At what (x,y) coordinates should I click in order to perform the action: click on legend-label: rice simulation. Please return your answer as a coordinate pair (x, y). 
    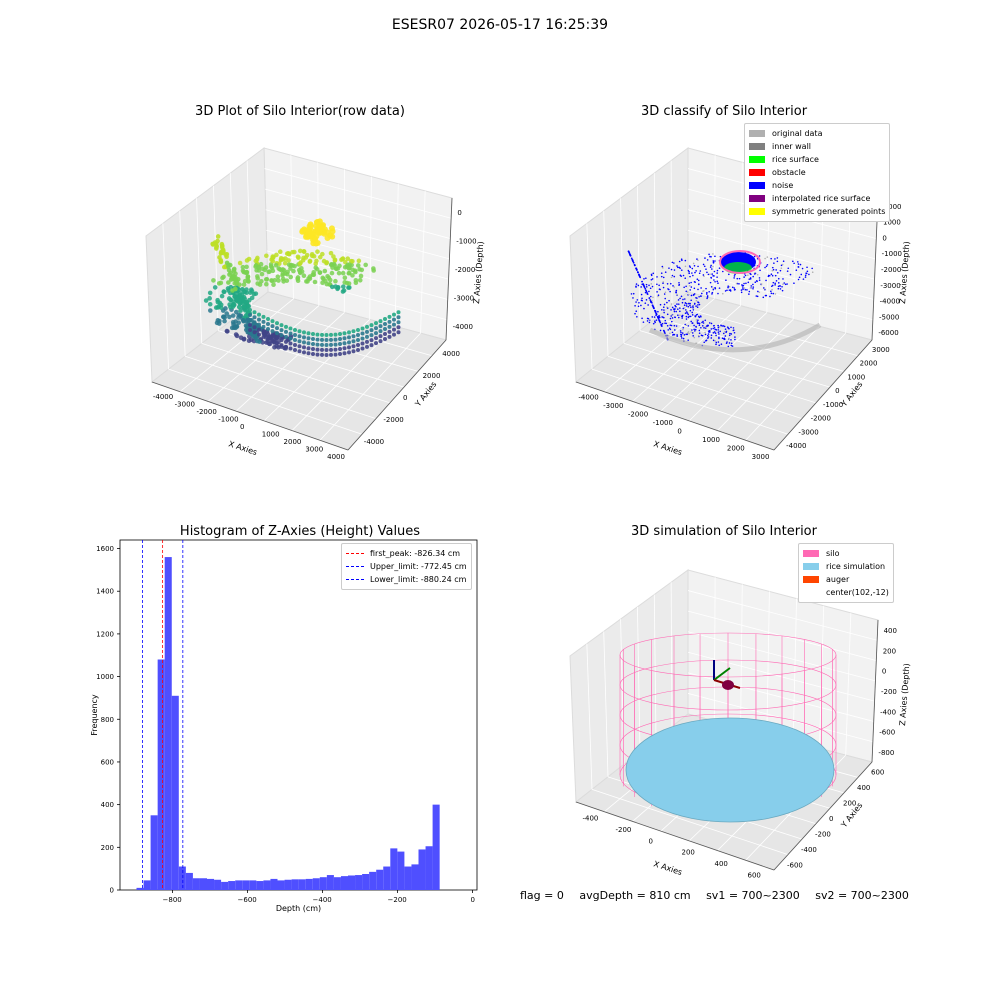
    Looking at the image, I should click on (856, 566).